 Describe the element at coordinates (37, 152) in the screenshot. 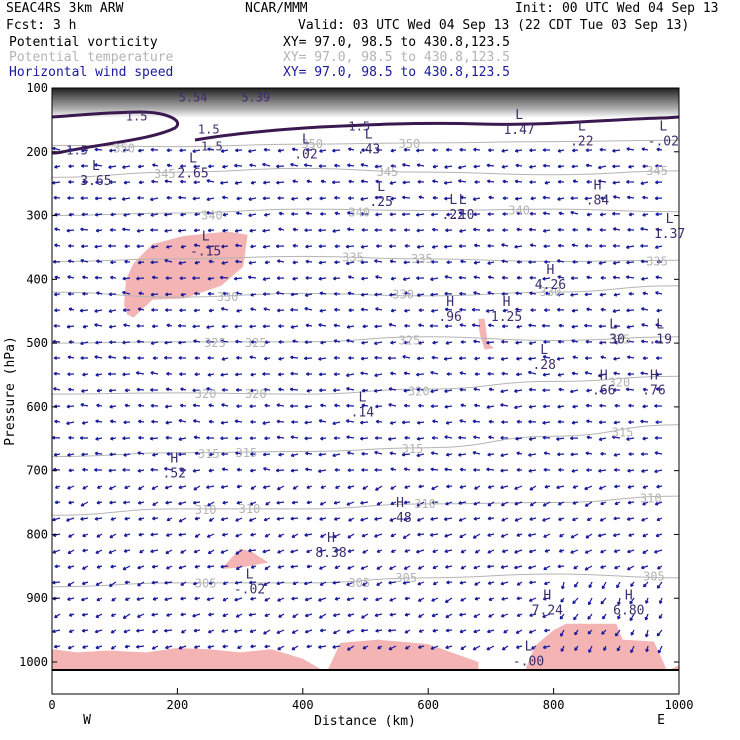

I see `y-tick-label: 200` at that location.